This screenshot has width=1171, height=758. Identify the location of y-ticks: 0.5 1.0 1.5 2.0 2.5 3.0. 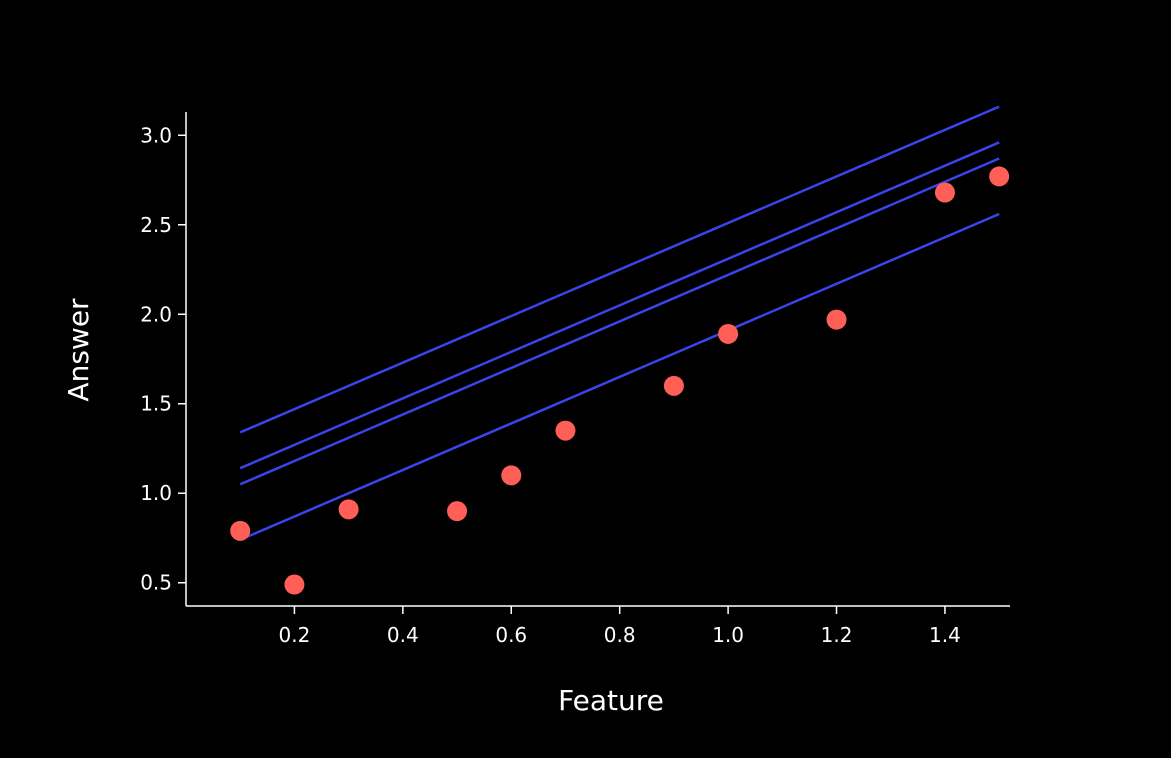
(163, 359).